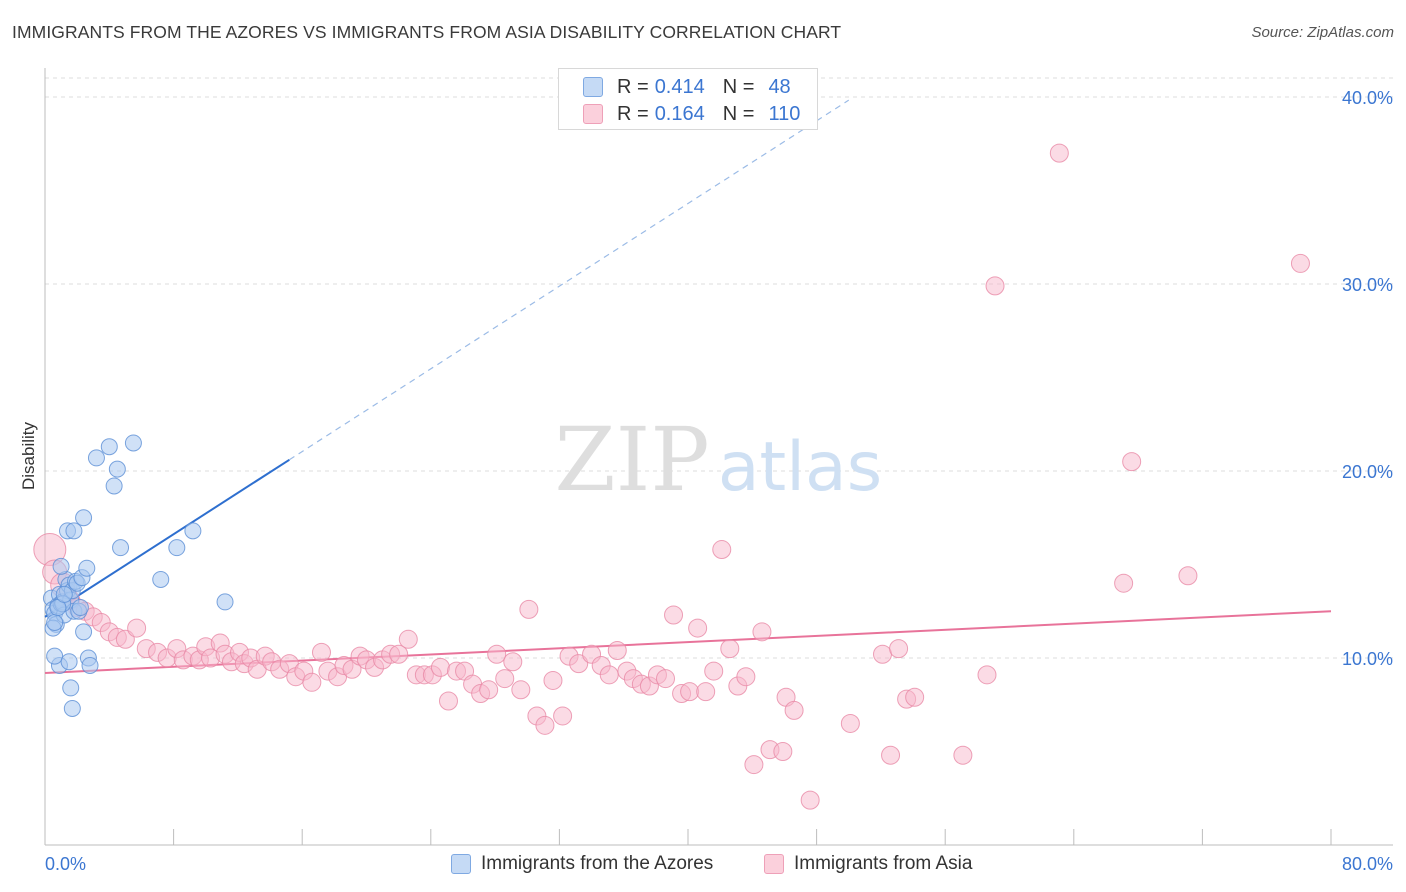 This screenshot has height=892, width=1406. What do you see at coordinates (167, 538) in the screenshot?
I see `azores-trend-line` at bounding box center [167, 538].